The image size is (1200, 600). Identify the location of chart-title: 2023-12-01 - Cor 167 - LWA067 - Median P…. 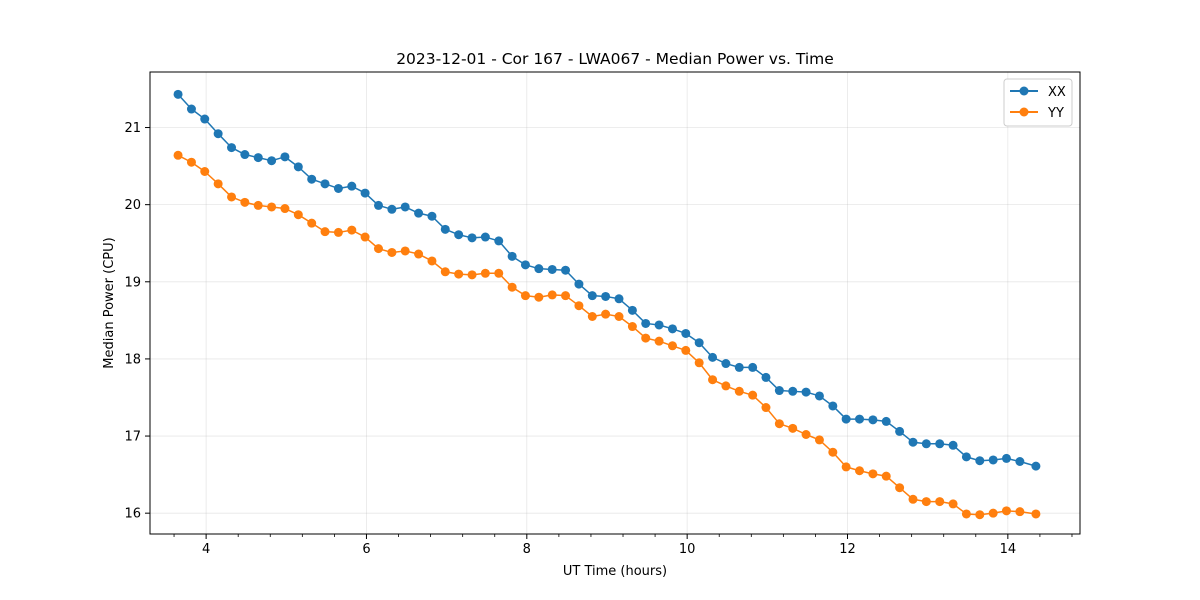
(615, 59).